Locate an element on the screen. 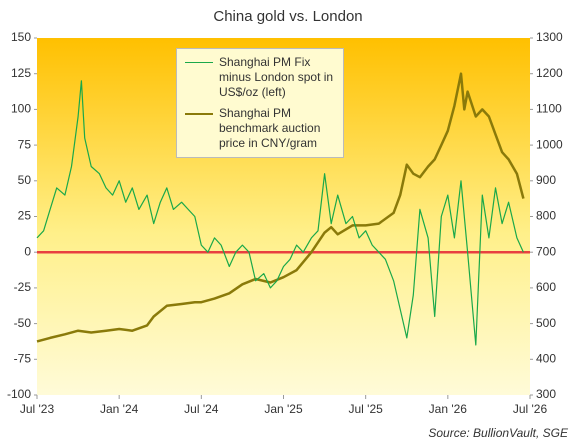 The width and height of the screenshot is (576, 444). y2-tick-label: 1000 is located at coordinates (549, 144).